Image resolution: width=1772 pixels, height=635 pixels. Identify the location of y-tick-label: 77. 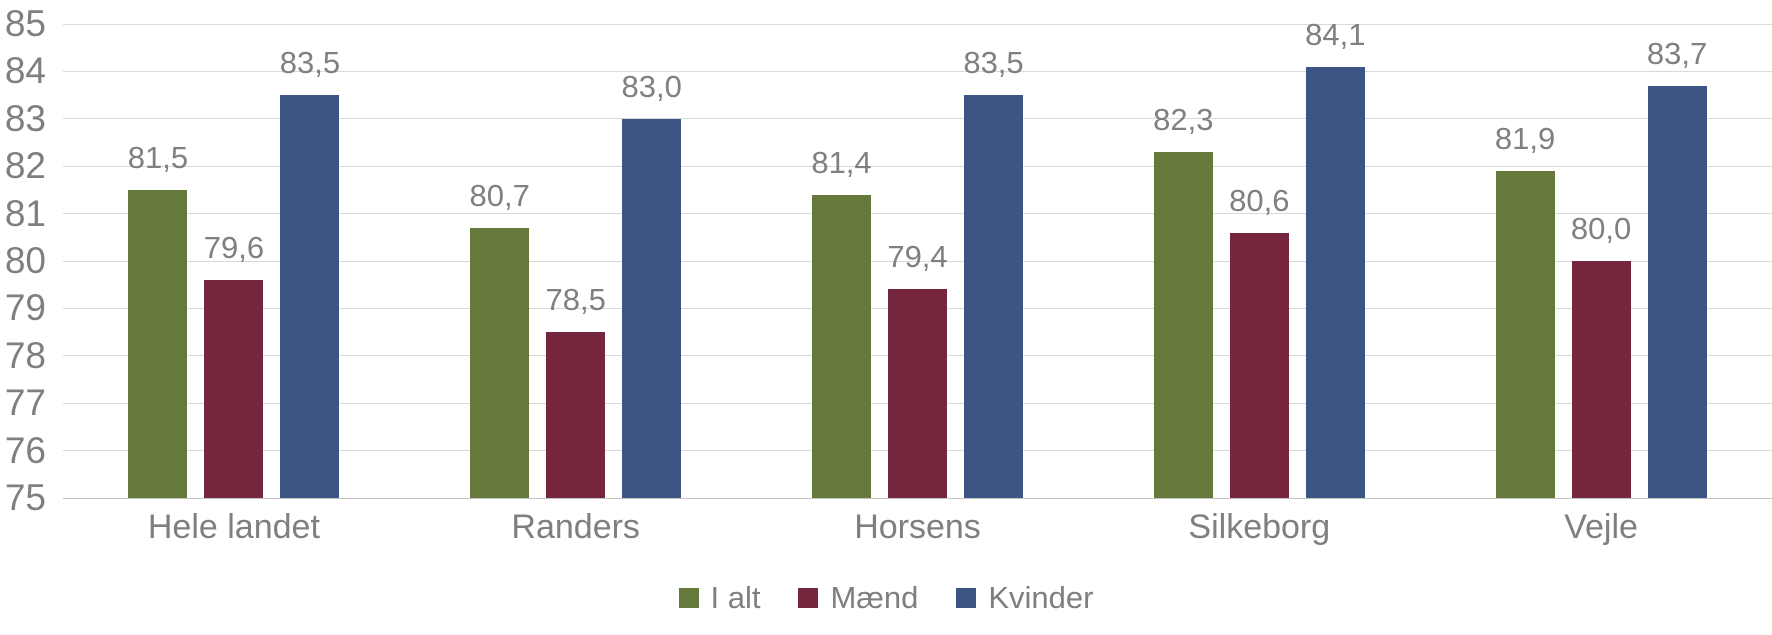
(25, 403).